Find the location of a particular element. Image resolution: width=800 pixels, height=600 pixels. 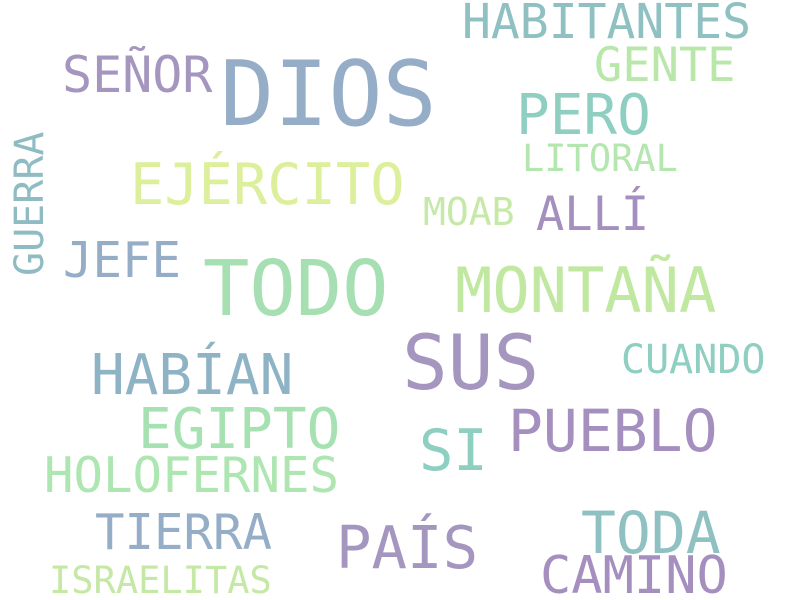

word-pais: PAÍS is located at coordinates (407, 547).